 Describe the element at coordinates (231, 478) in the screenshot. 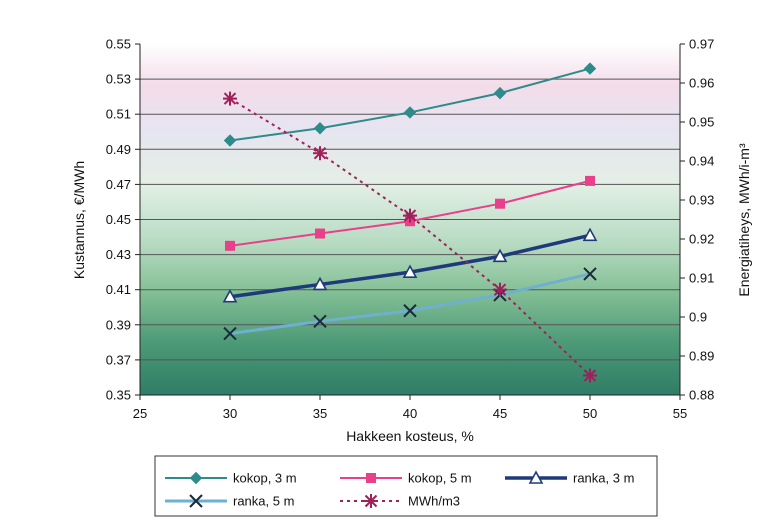

I see `legend-item: kokop, 3 m` at that location.